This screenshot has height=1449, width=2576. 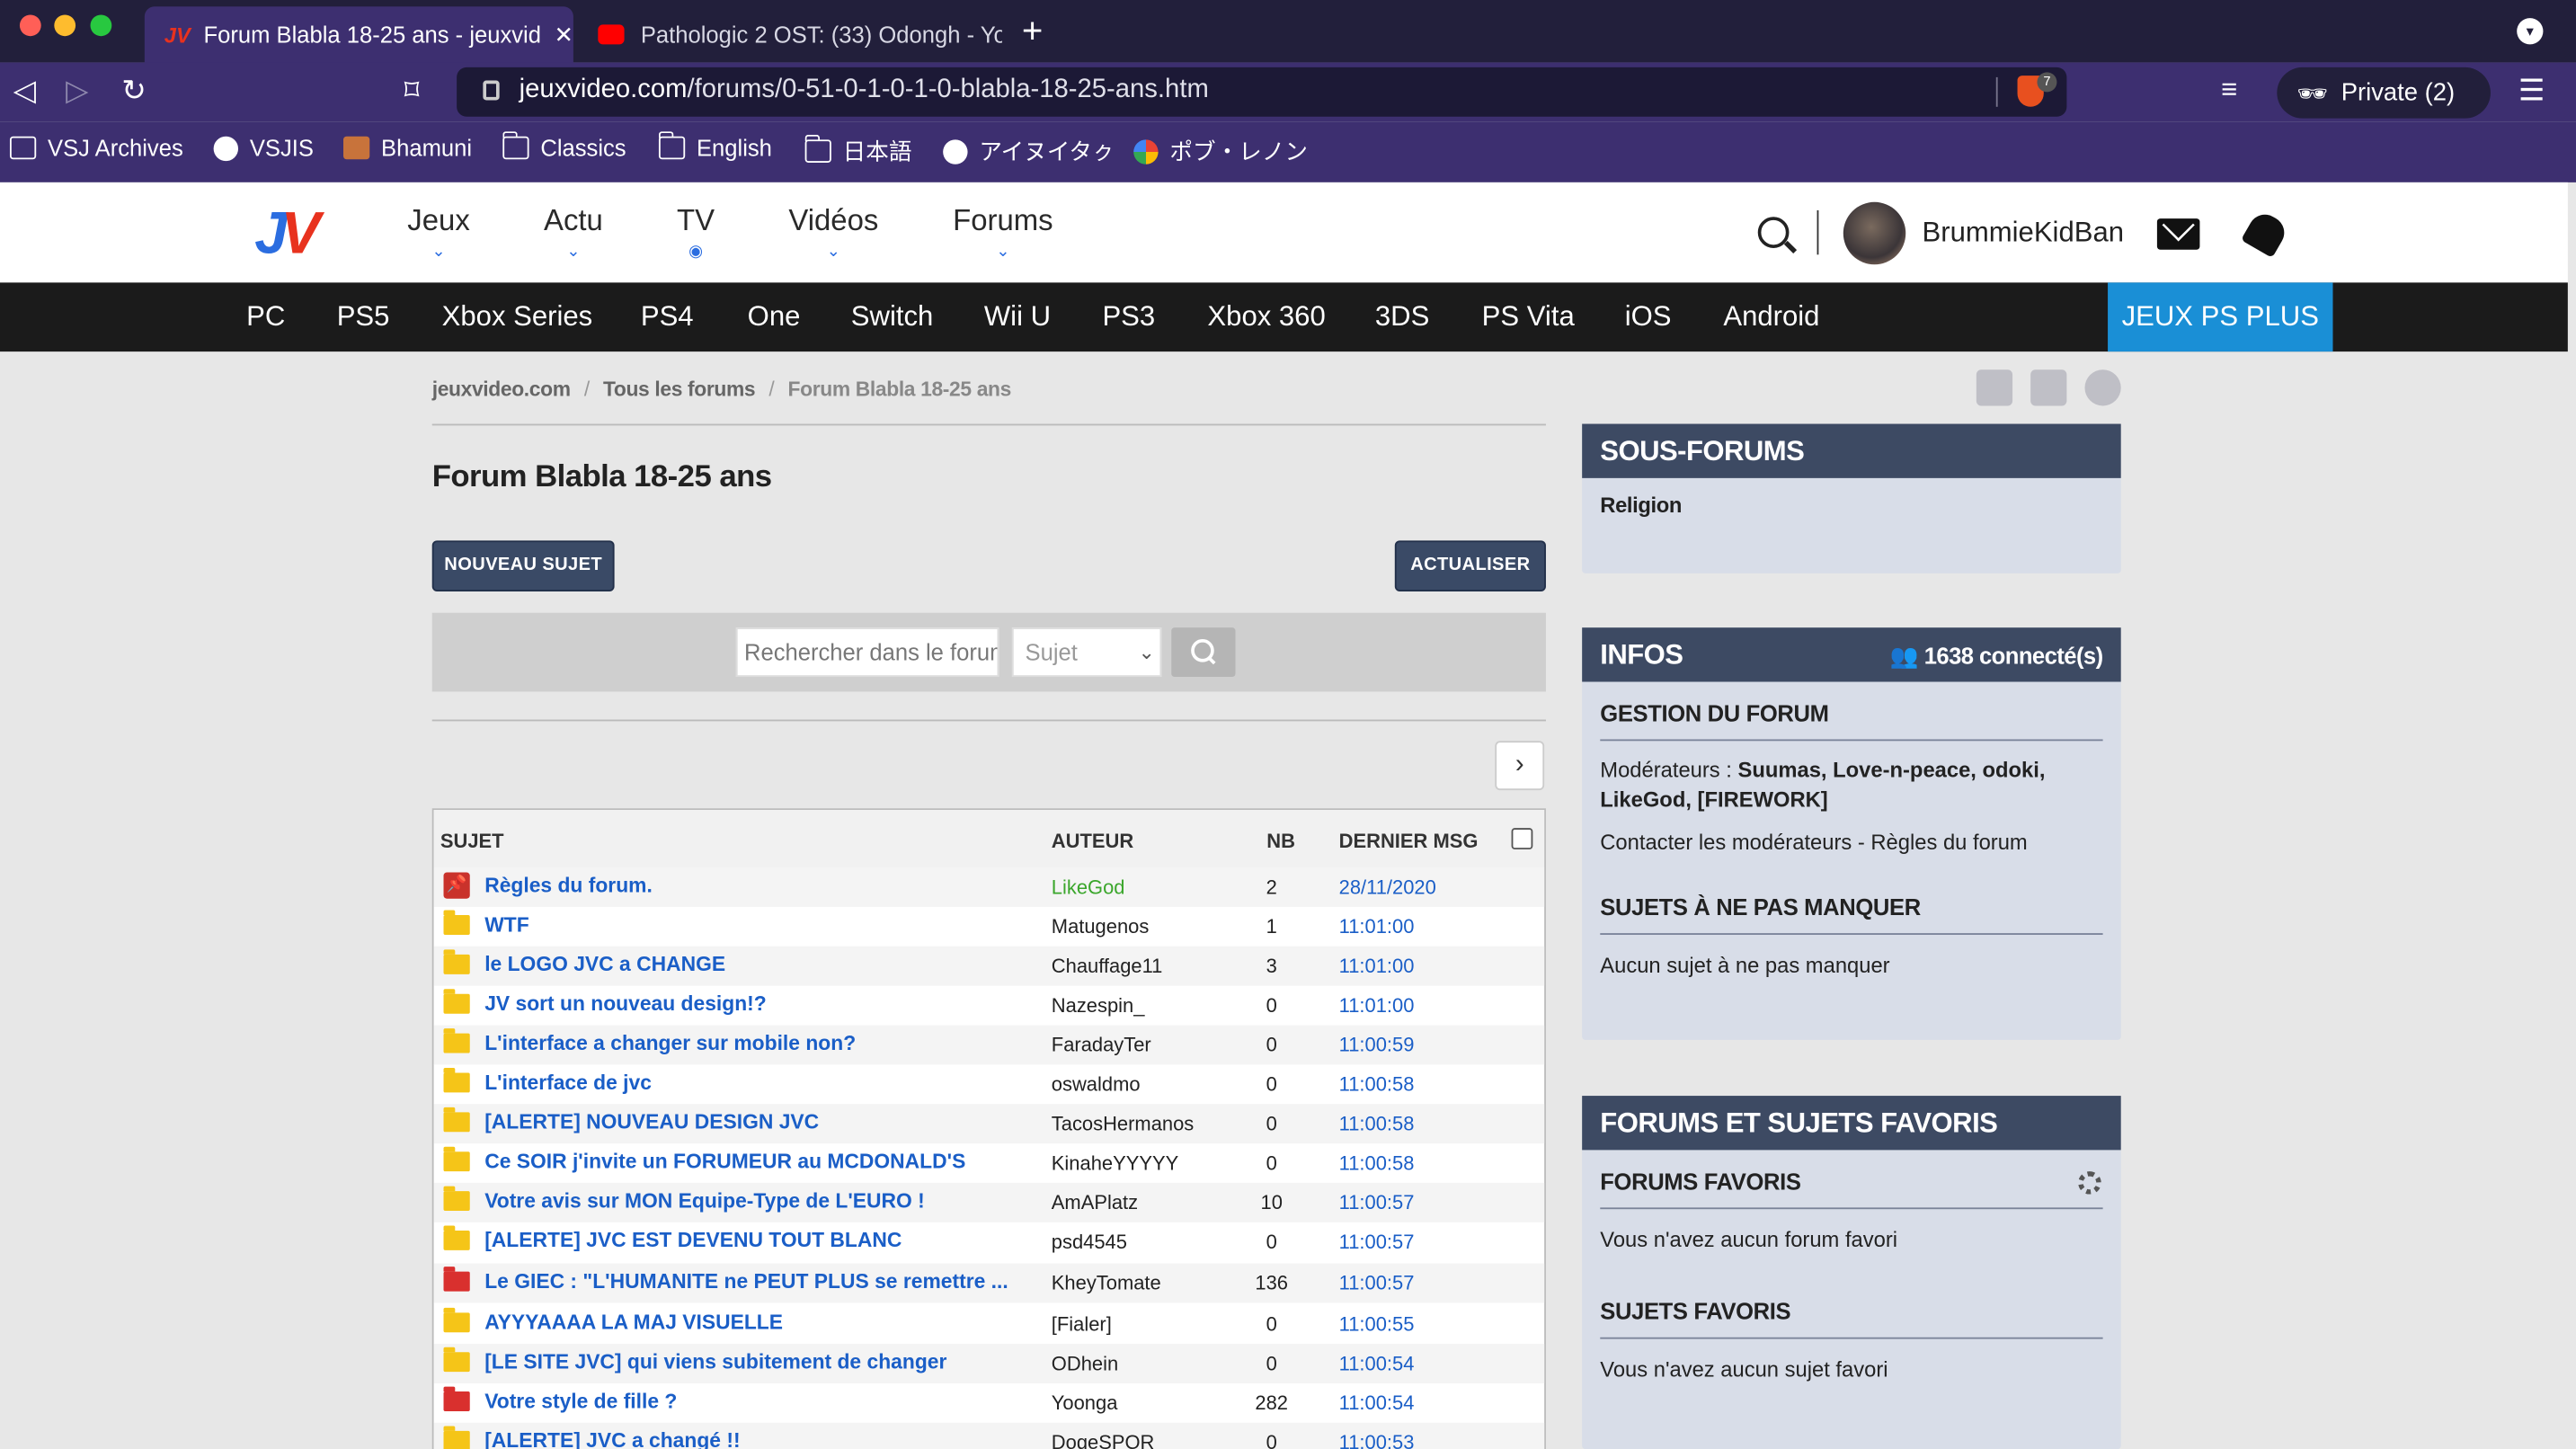 I want to click on tab-close-icon: ✕, so click(x=563, y=34).